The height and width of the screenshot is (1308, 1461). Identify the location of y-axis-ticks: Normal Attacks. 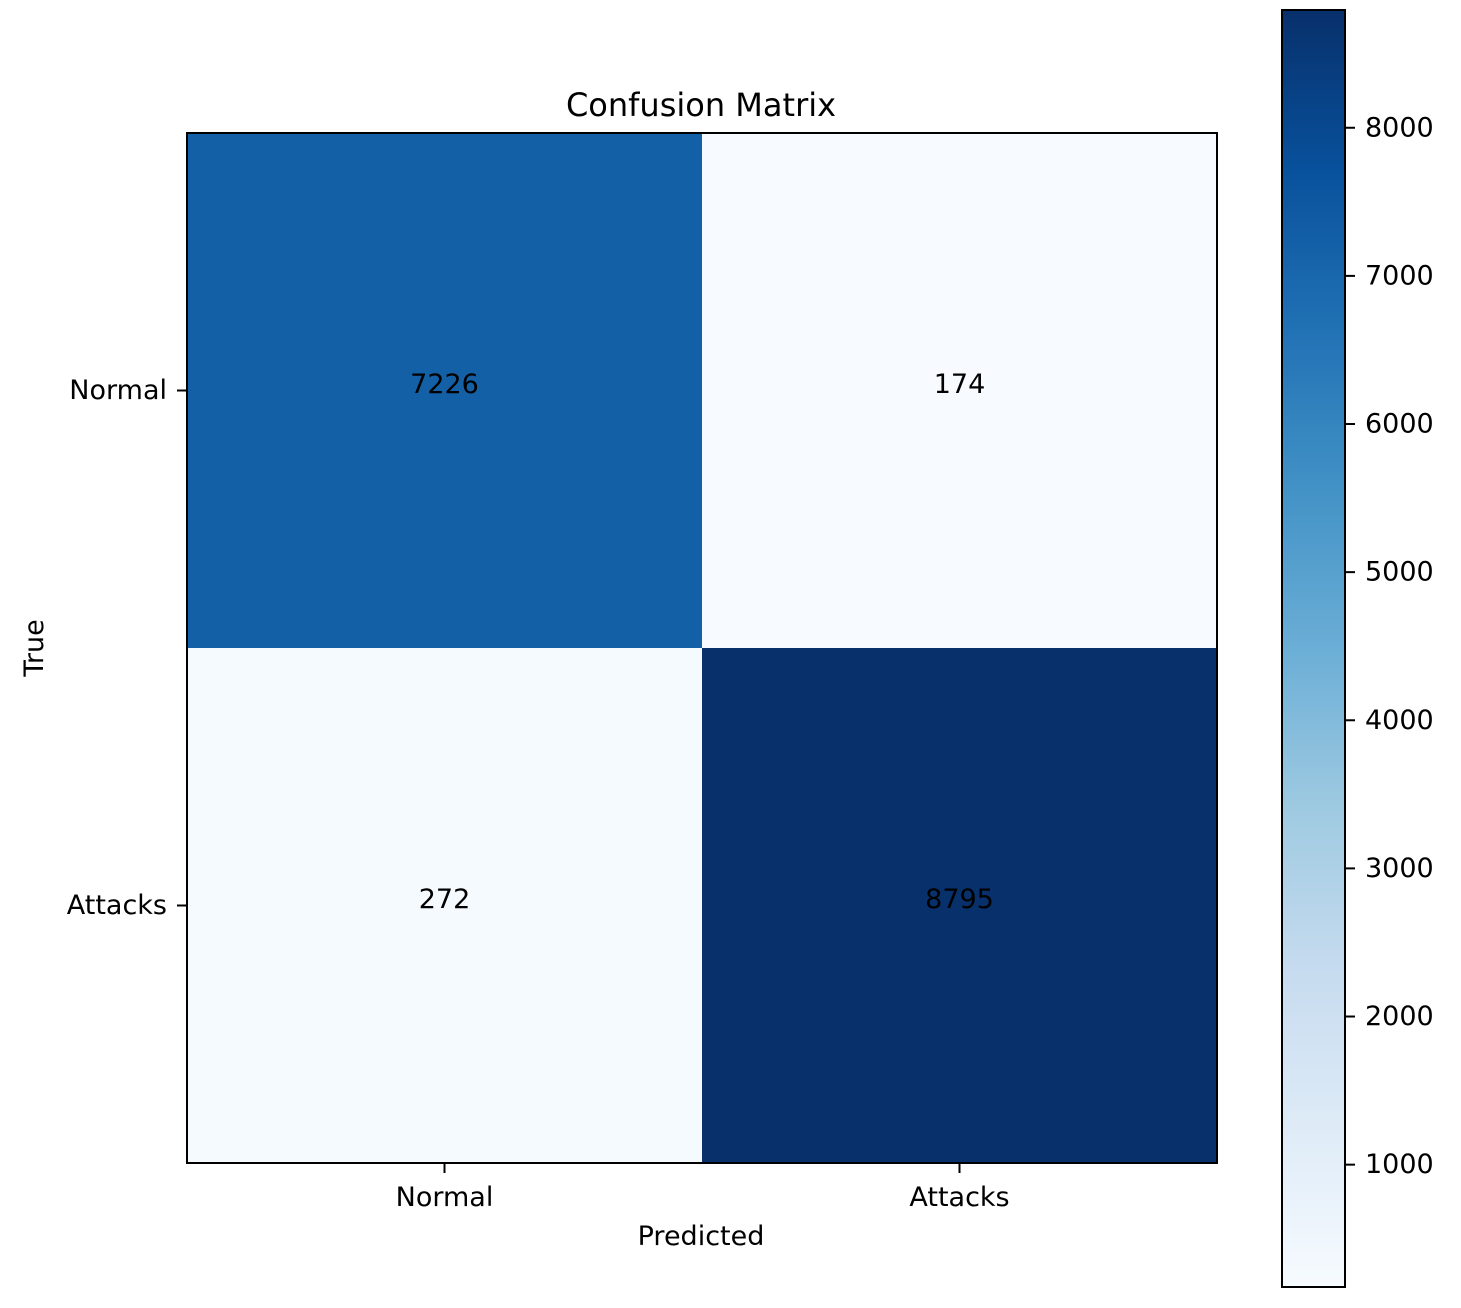
(127, 648).